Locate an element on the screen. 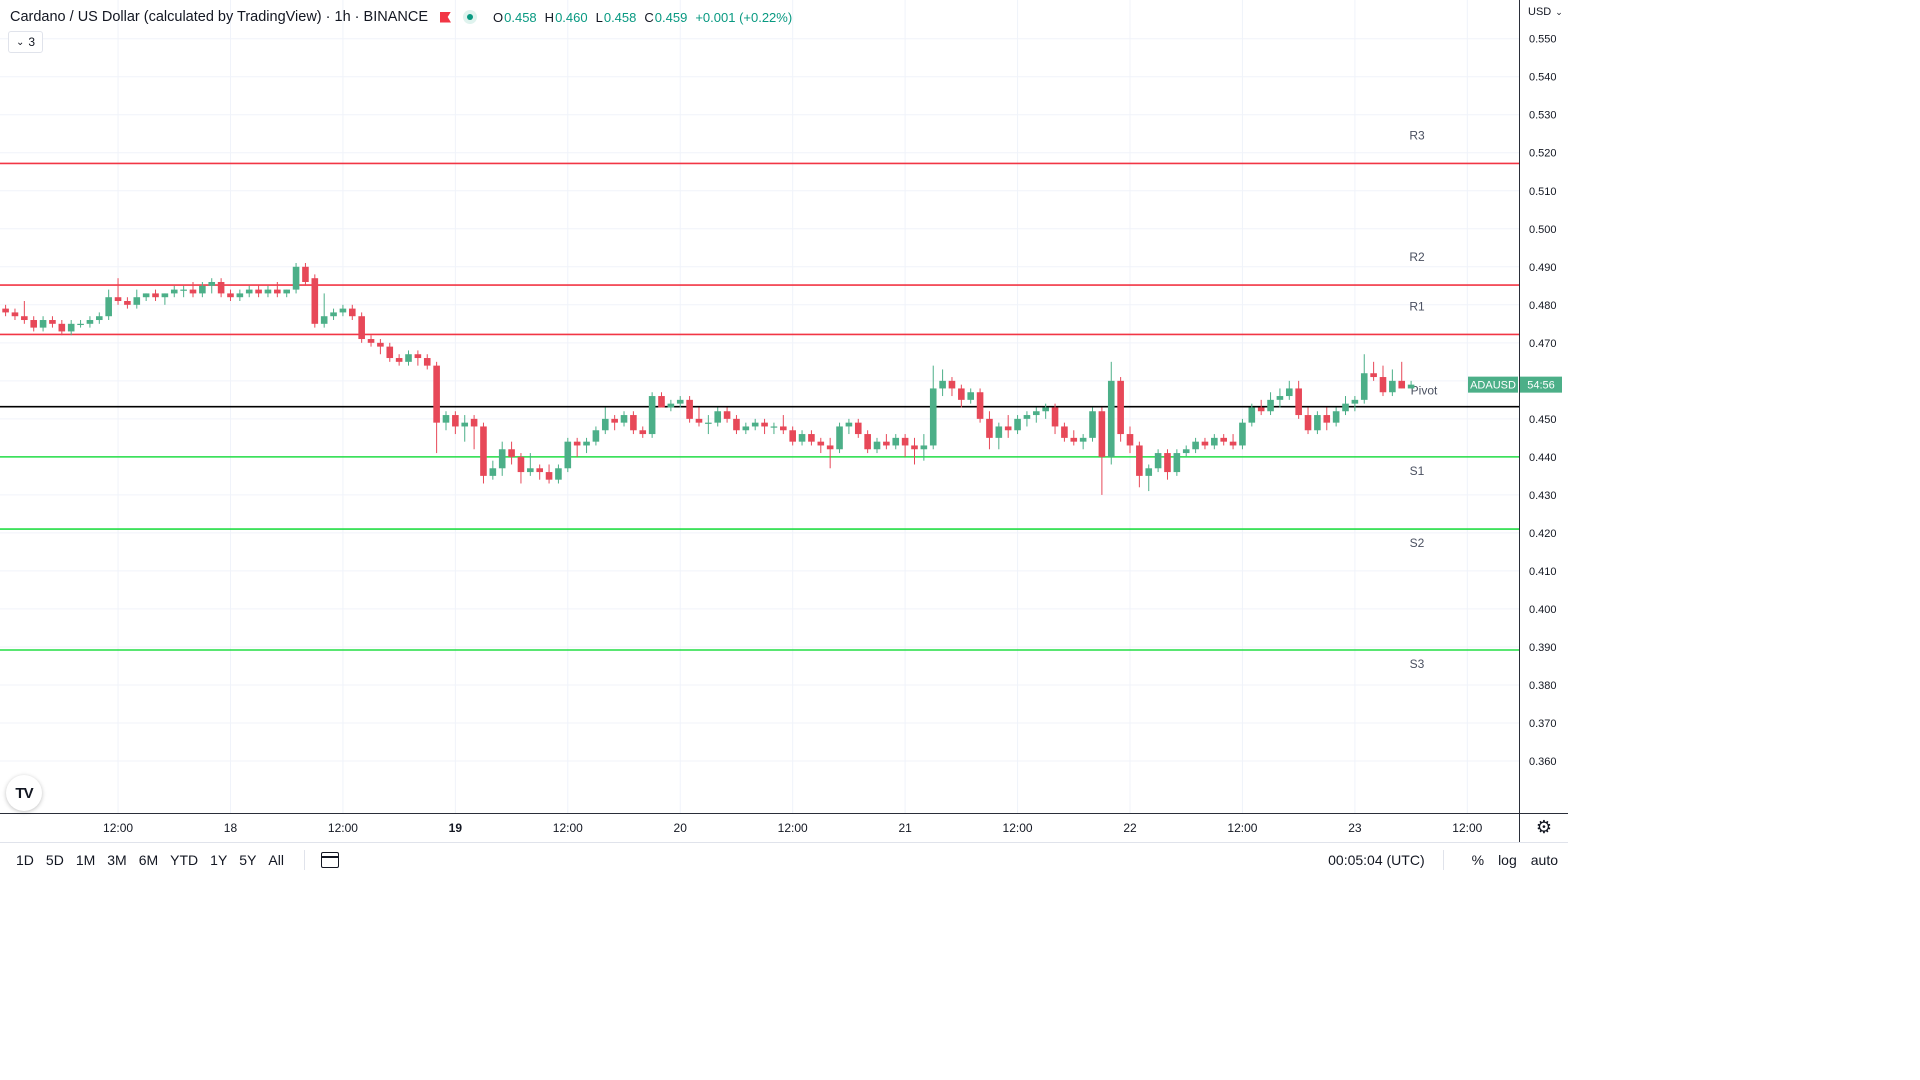  y-tick-label: 0.540 is located at coordinates (1543, 78).